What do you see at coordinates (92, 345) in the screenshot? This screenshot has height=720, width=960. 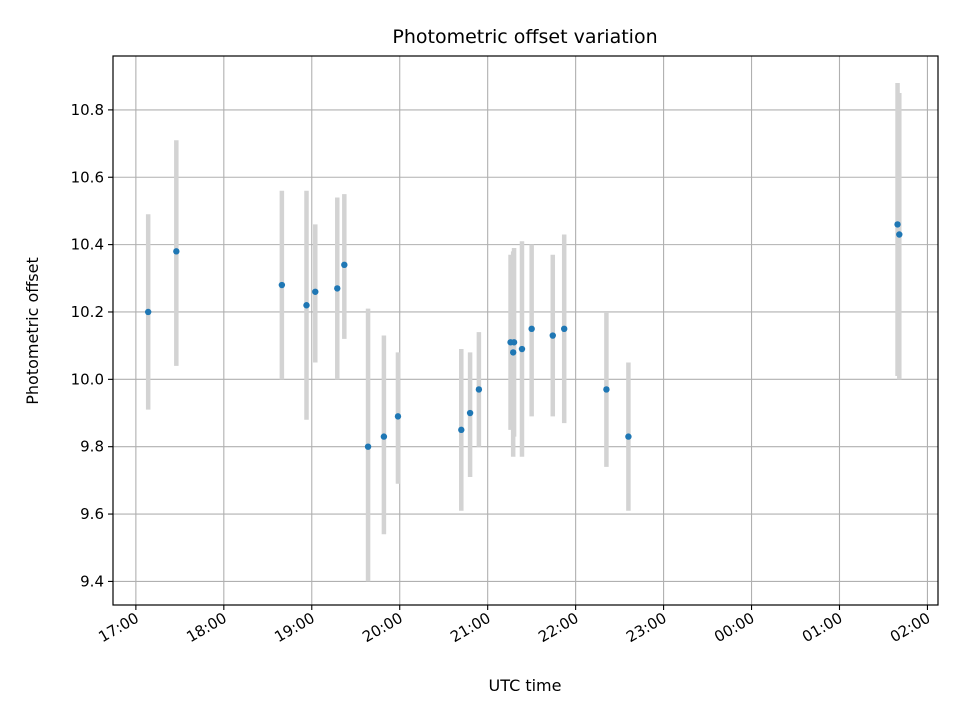 I see `y-axis-ticks: 9.4 9.6 9.8 10.0 10.2 10.4 10.6 10.8` at bounding box center [92, 345].